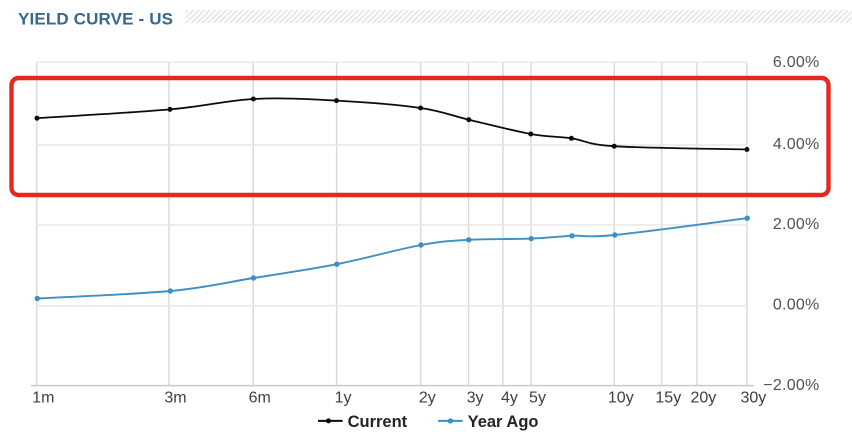 The width and height of the screenshot is (852, 448). What do you see at coordinates (796, 224) in the screenshot?
I see `svg-text: 2.00%` at bounding box center [796, 224].